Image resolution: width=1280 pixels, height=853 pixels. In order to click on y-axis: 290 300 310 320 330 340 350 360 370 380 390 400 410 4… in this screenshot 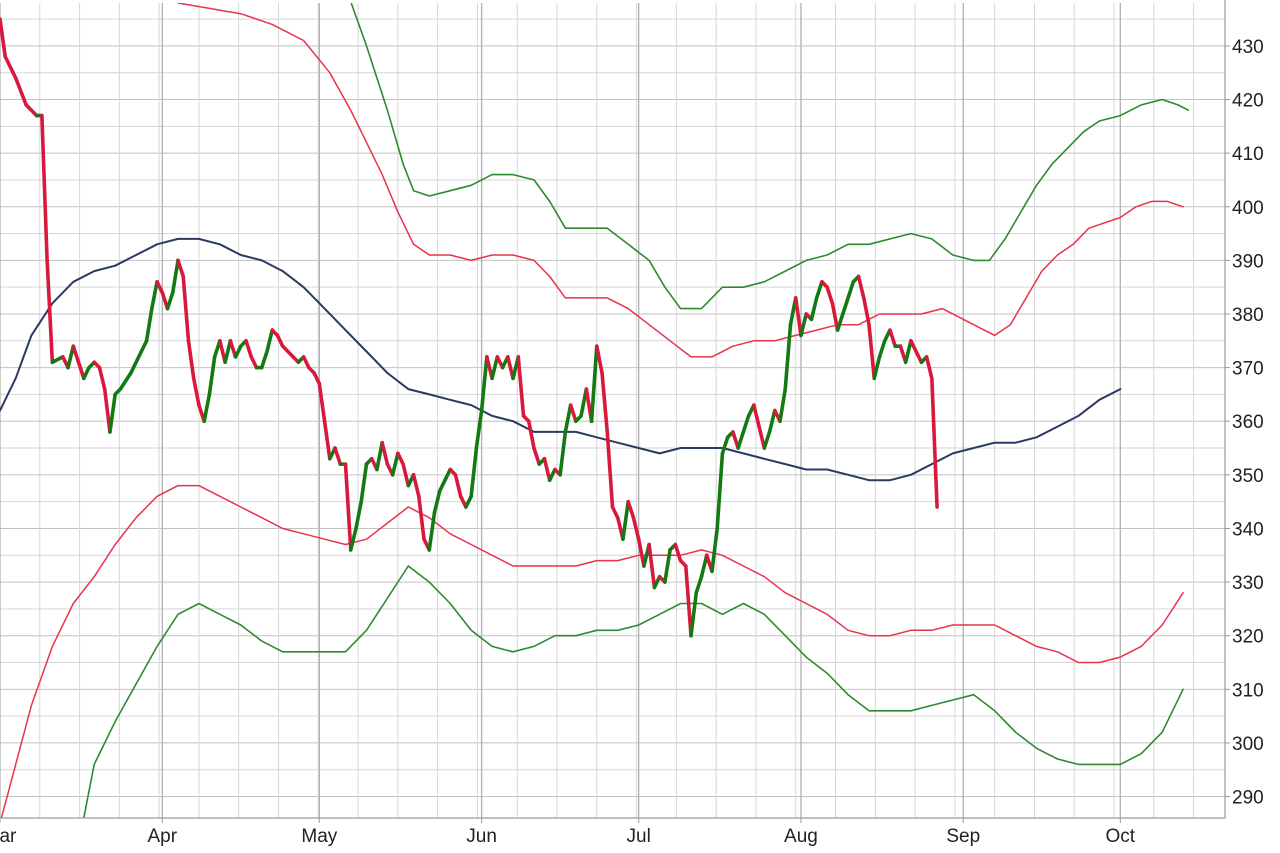, I will do `click(1244, 423)`.